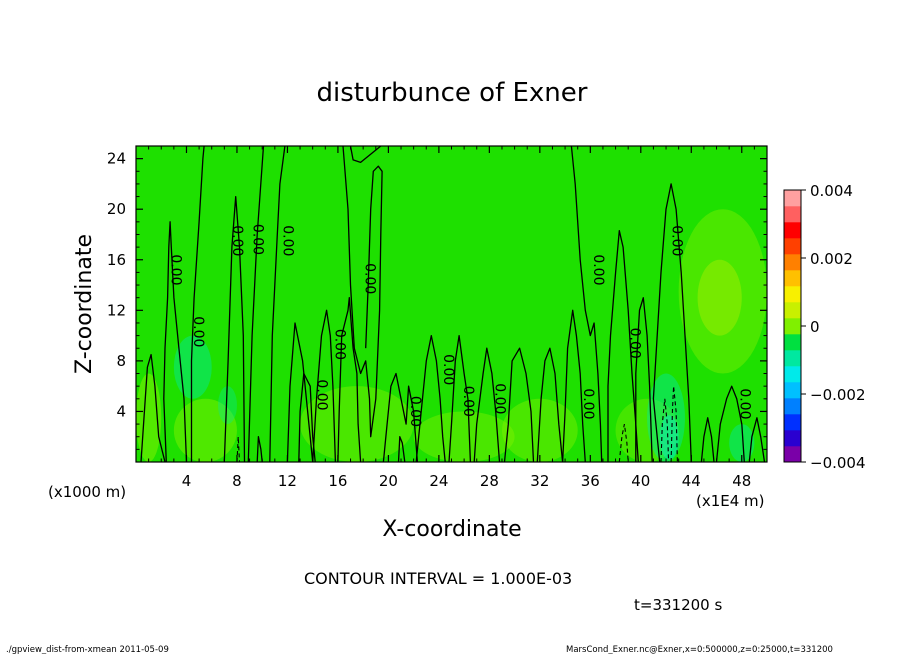 Image resolution: width=904 pixels, height=658 pixels. Describe the element at coordinates (741, 481) in the screenshot. I see `x-tick-label: 48` at that location.